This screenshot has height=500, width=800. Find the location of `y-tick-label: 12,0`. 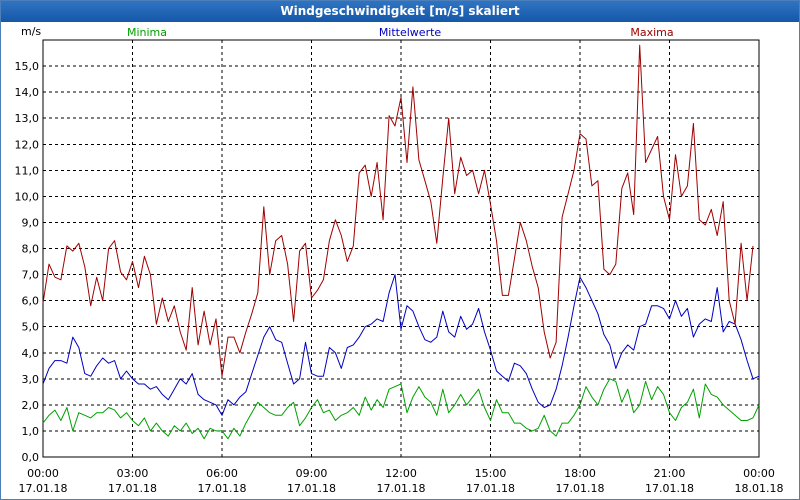

y-tick-label: 12,0 is located at coordinates (27, 144).